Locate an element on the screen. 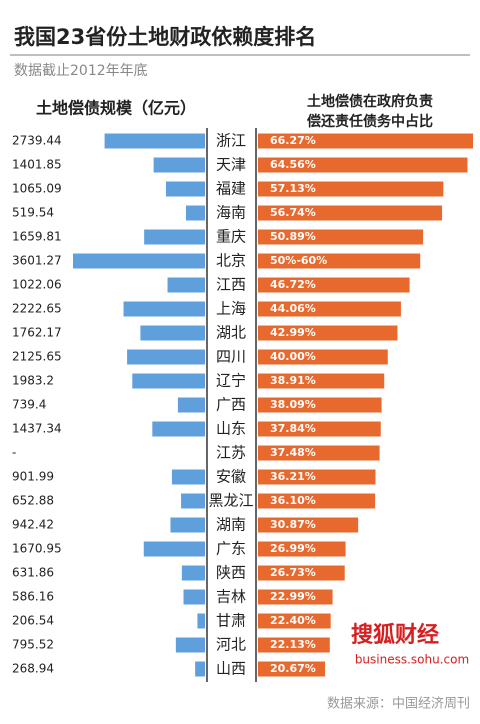 The image size is (480, 724). value-label: 50%-60% is located at coordinates (298, 260).